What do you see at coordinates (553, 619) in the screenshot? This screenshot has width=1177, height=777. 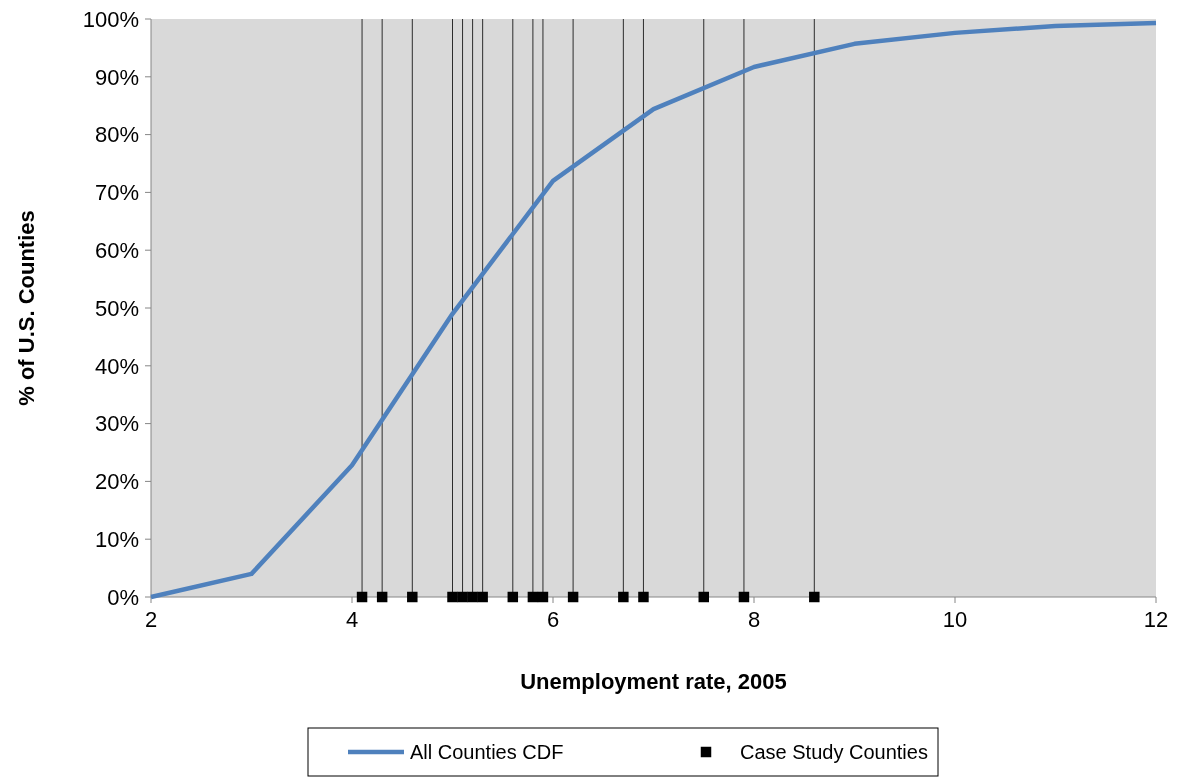 I see `x-tick-label: 6` at bounding box center [553, 619].